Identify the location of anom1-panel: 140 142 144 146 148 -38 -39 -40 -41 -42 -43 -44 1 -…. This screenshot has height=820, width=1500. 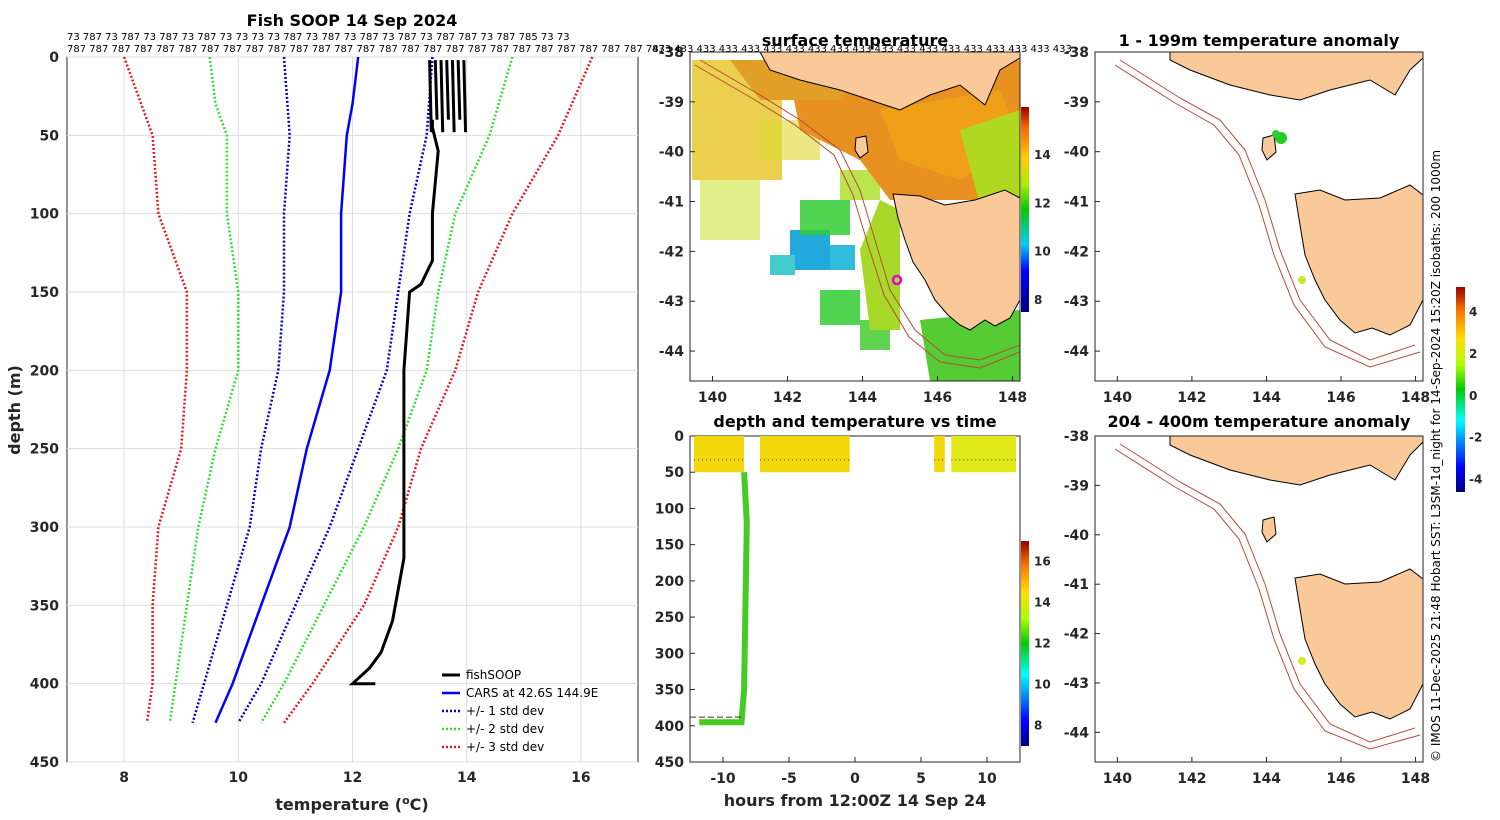
(1247, 218).